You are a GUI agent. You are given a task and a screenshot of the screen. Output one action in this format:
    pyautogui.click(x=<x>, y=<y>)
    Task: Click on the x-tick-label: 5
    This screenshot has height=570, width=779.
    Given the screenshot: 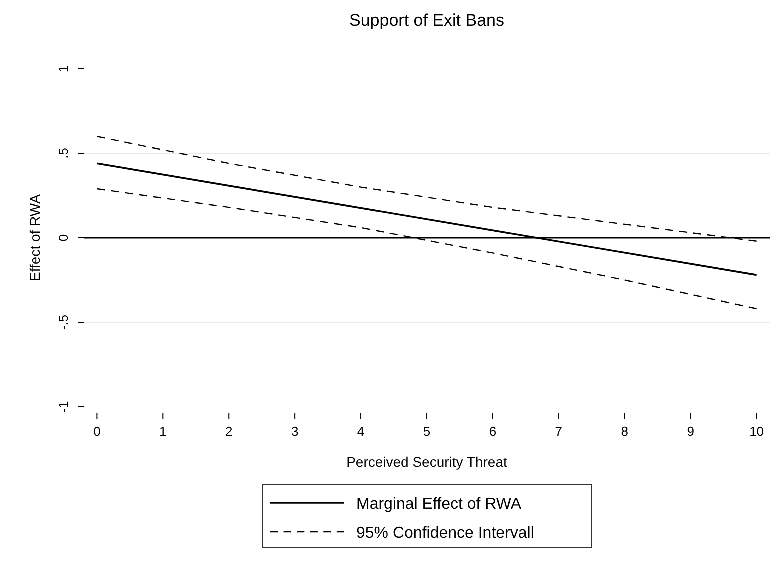 What is the action you would take?
    pyautogui.click(x=427, y=431)
    